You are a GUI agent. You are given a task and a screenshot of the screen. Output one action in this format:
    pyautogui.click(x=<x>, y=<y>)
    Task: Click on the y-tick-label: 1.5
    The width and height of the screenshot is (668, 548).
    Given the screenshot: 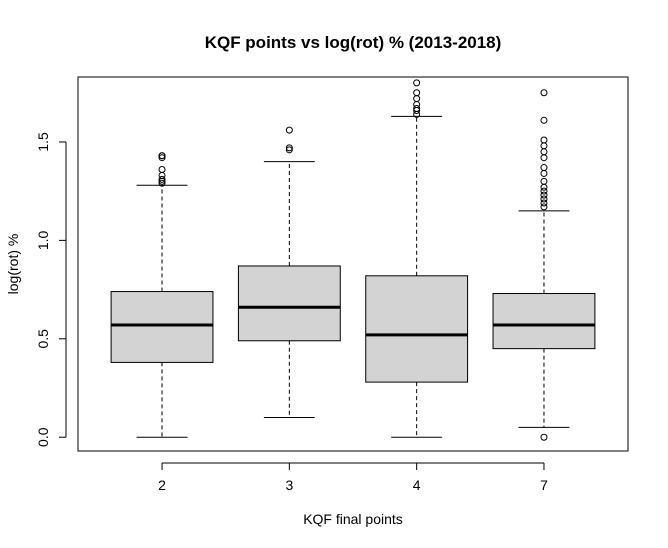 What is the action you would take?
    pyautogui.click(x=43, y=142)
    